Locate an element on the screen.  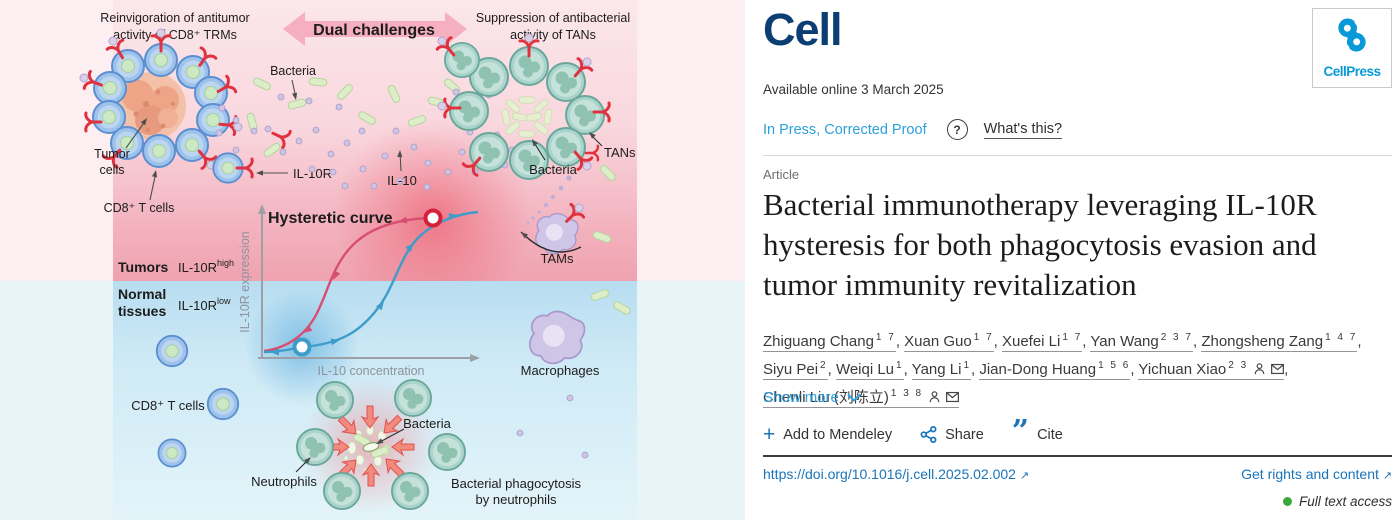
footer-divider is located at coordinates (1077, 456).